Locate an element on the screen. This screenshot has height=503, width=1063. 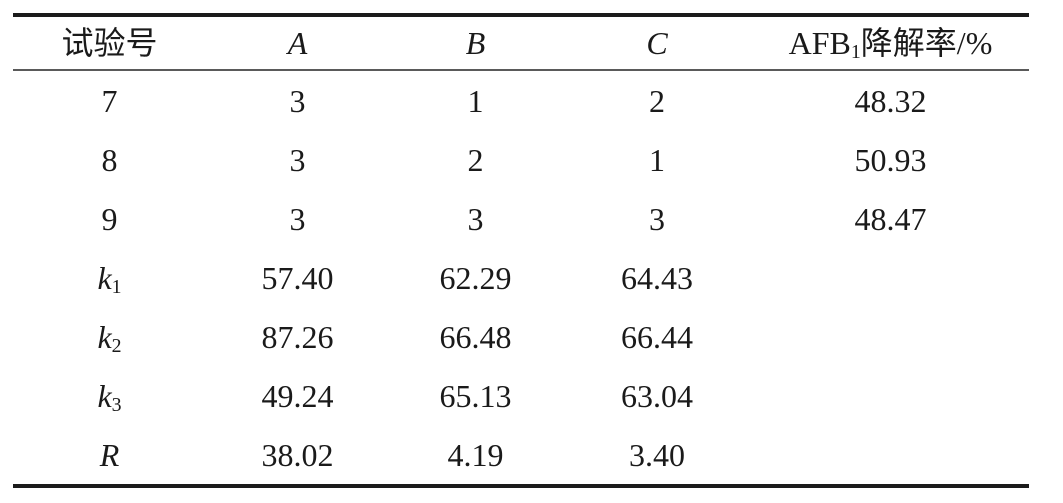
cell-factor-b: 4.19 is located at coordinates (475, 454).